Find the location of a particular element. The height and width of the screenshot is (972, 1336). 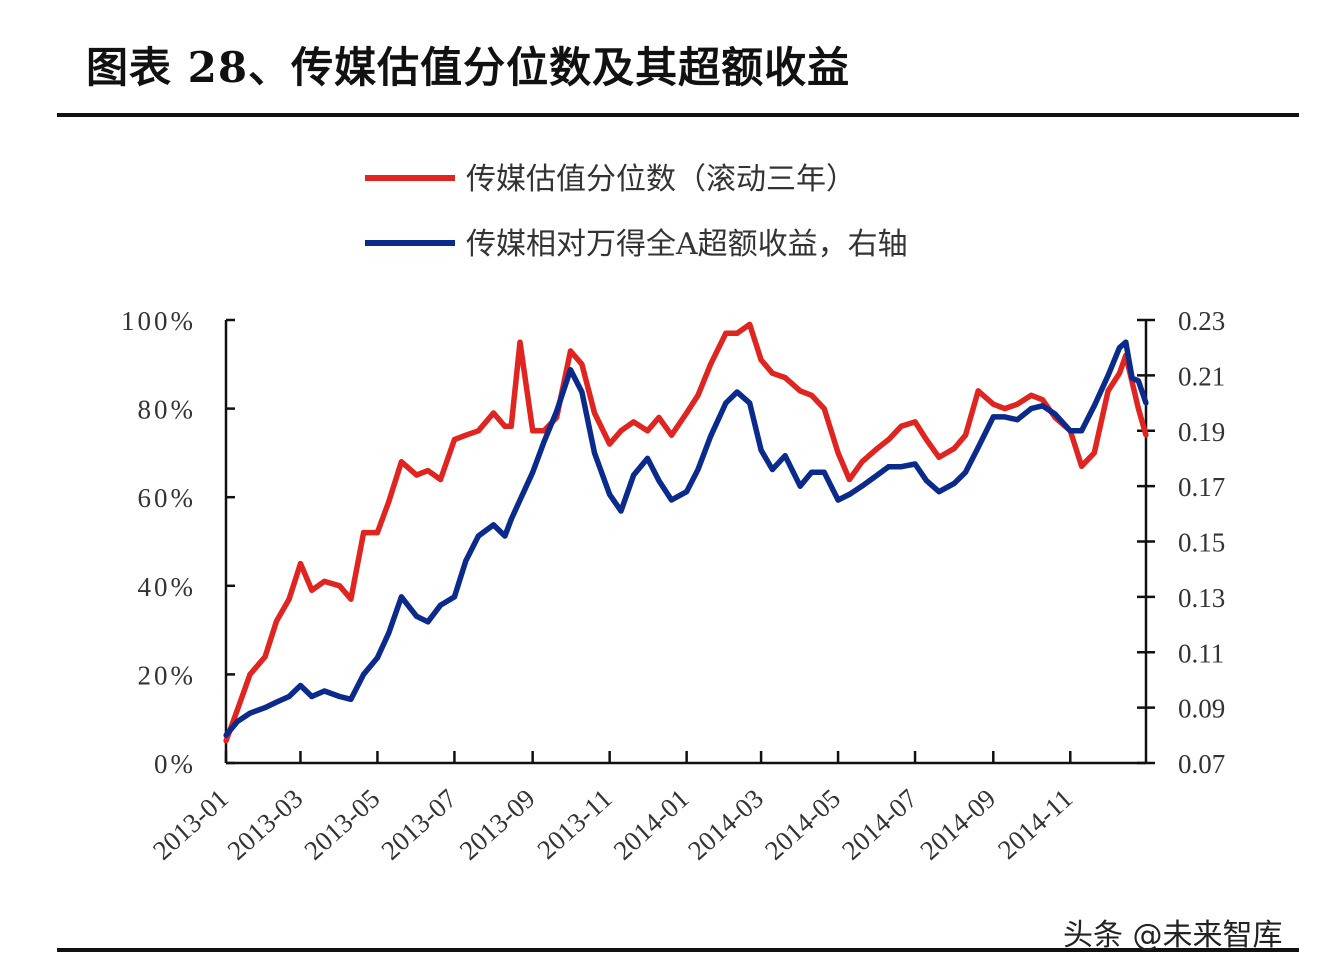

left-tick-label: 60% is located at coordinates (167, 498).